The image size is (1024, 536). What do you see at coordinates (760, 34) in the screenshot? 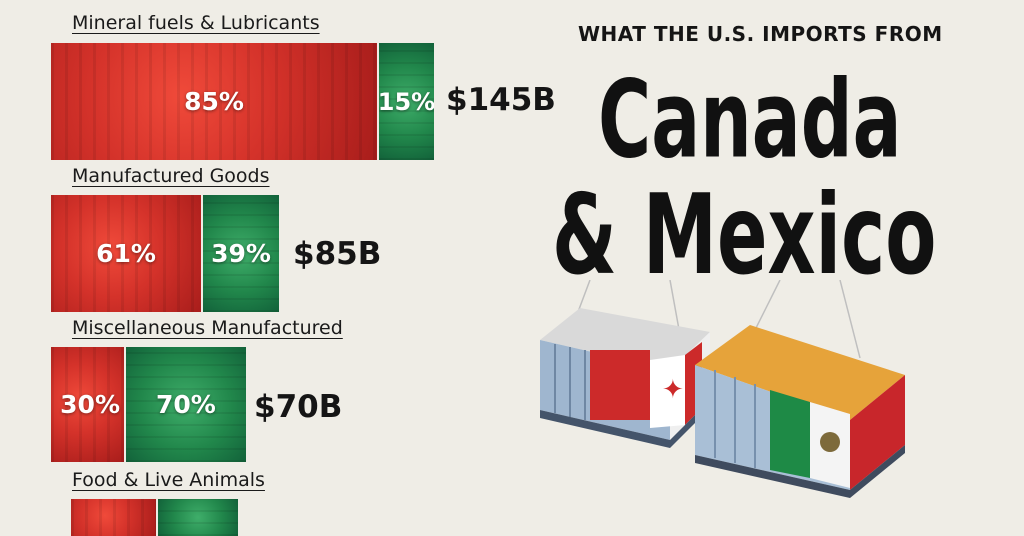
I see `headline-kicker: WHAT THE U.S. IMPORTS FROM` at bounding box center [760, 34].